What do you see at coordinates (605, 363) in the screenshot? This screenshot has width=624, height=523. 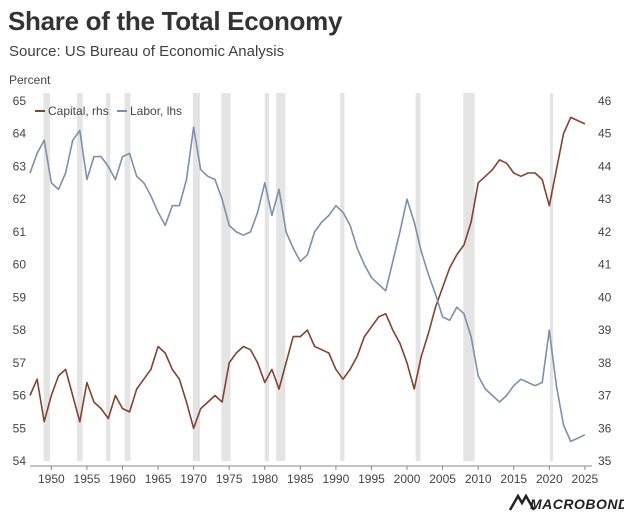 I see `right-tick-label: 38` at bounding box center [605, 363].